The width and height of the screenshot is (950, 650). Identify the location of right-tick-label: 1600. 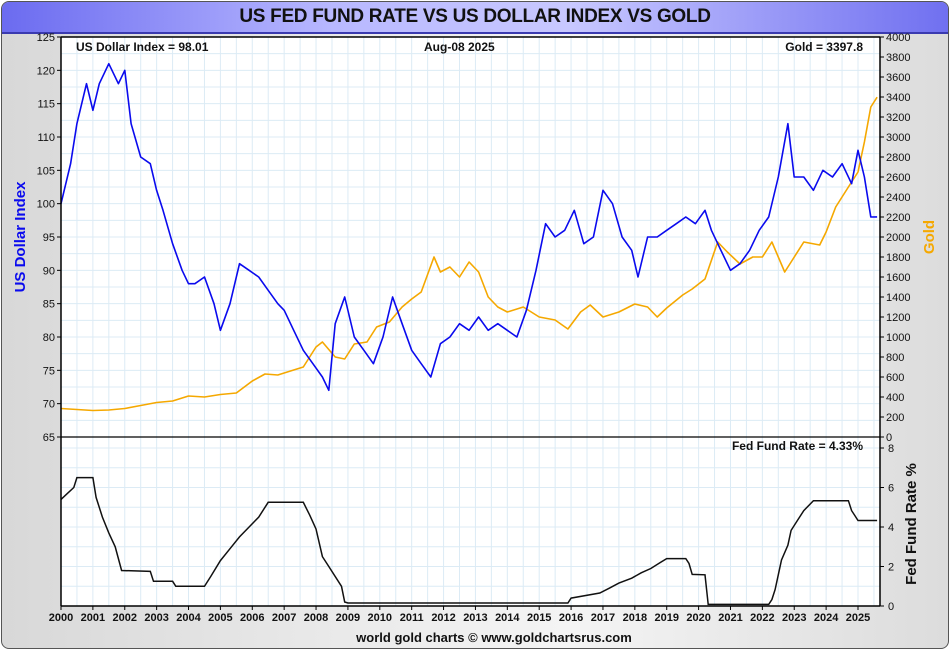
(898, 278).